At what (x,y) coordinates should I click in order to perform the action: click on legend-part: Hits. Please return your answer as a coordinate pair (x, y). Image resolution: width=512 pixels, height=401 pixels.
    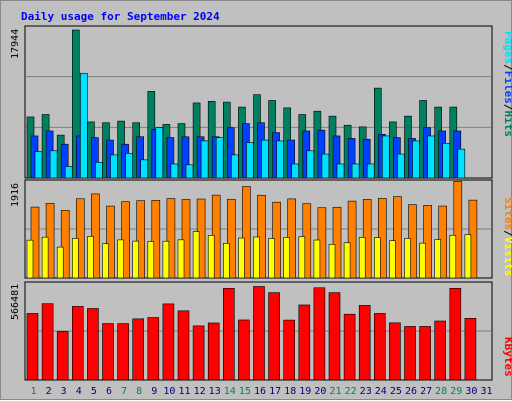
    Looking at the image, I should click on (507, 124).